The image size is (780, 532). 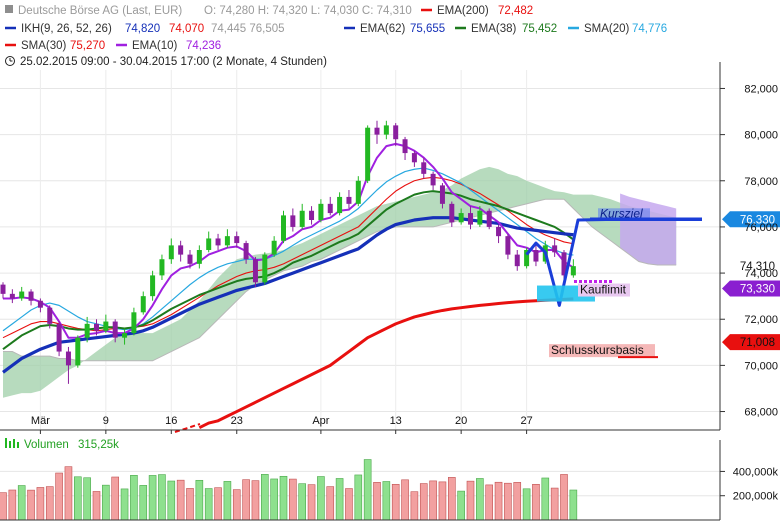 What do you see at coordinates (360, 424) in the screenshot?
I see `time-axis: Mär 9 16 23 Apr 13 20 27` at bounding box center [360, 424].